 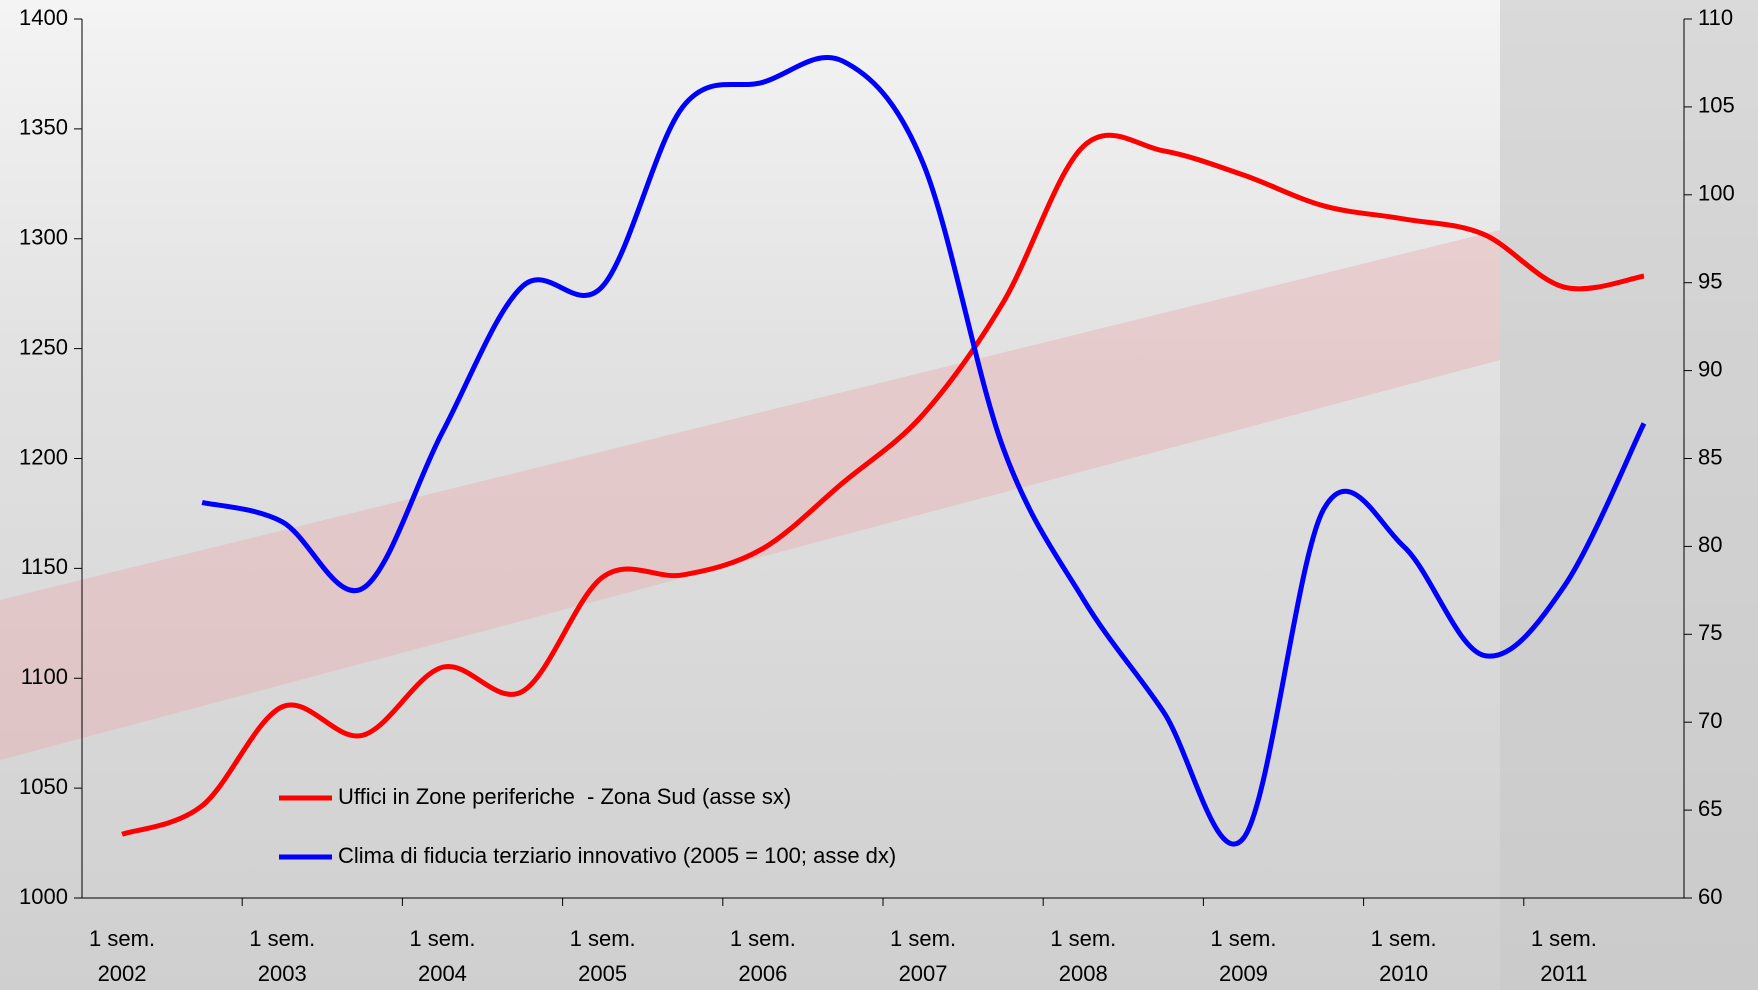 I want to click on y-tick-label: 1050, so click(x=43, y=786).